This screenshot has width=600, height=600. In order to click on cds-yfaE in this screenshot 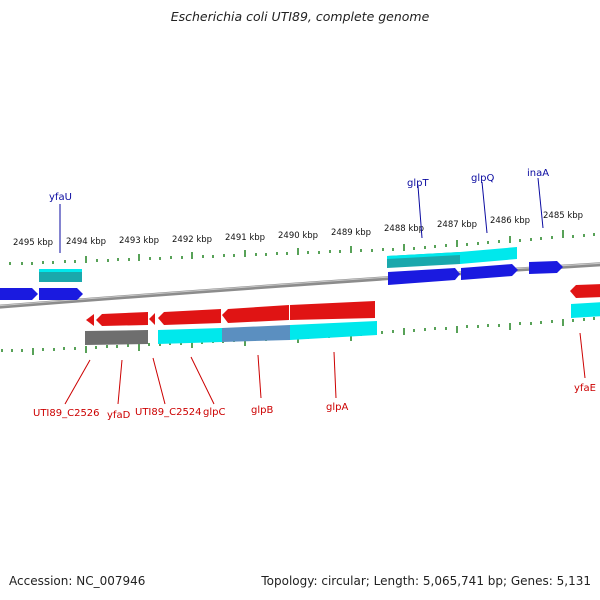, I will do `click(585, 310)`.